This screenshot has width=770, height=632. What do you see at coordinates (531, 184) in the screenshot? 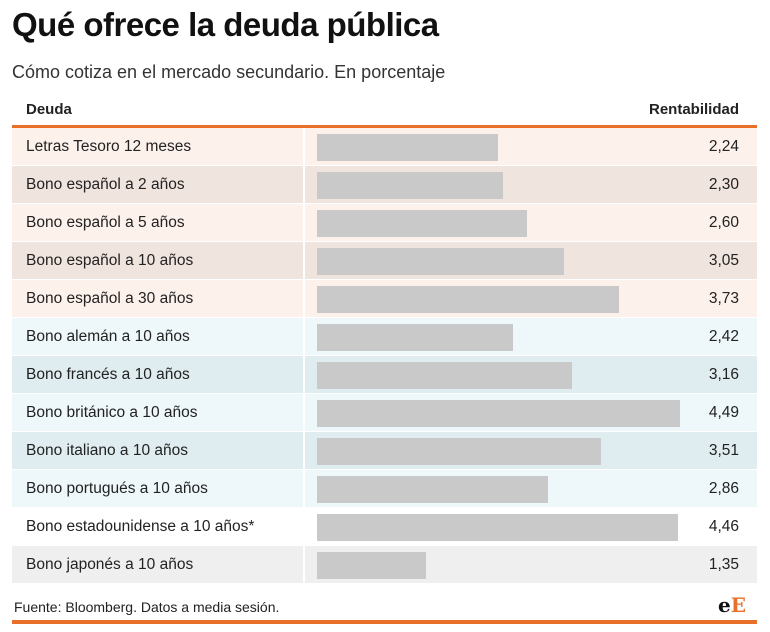
I see `bar-cell: 2,30` at bounding box center [531, 184].